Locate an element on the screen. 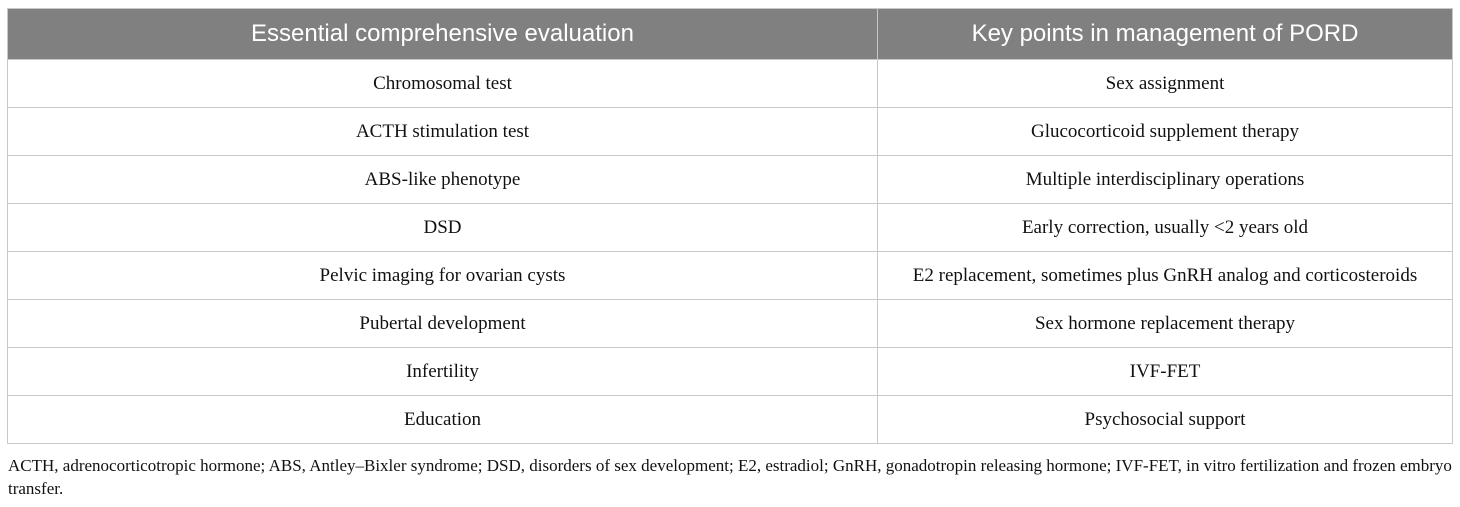 The height and width of the screenshot is (507, 1460). table-cell-evaluation: Infertility is located at coordinates (442, 371).